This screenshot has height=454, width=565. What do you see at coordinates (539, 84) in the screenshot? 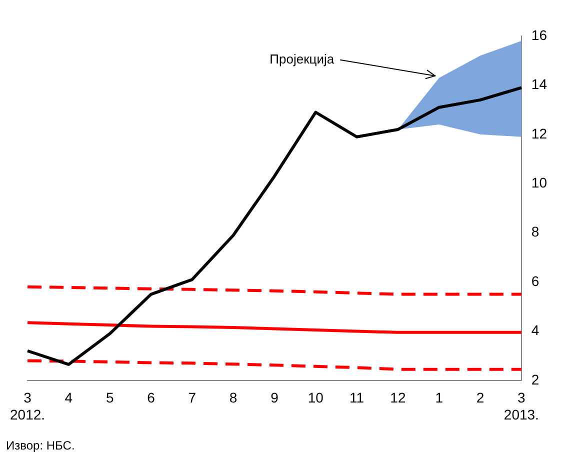
I see `y-tick-label: 14` at bounding box center [539, 84].